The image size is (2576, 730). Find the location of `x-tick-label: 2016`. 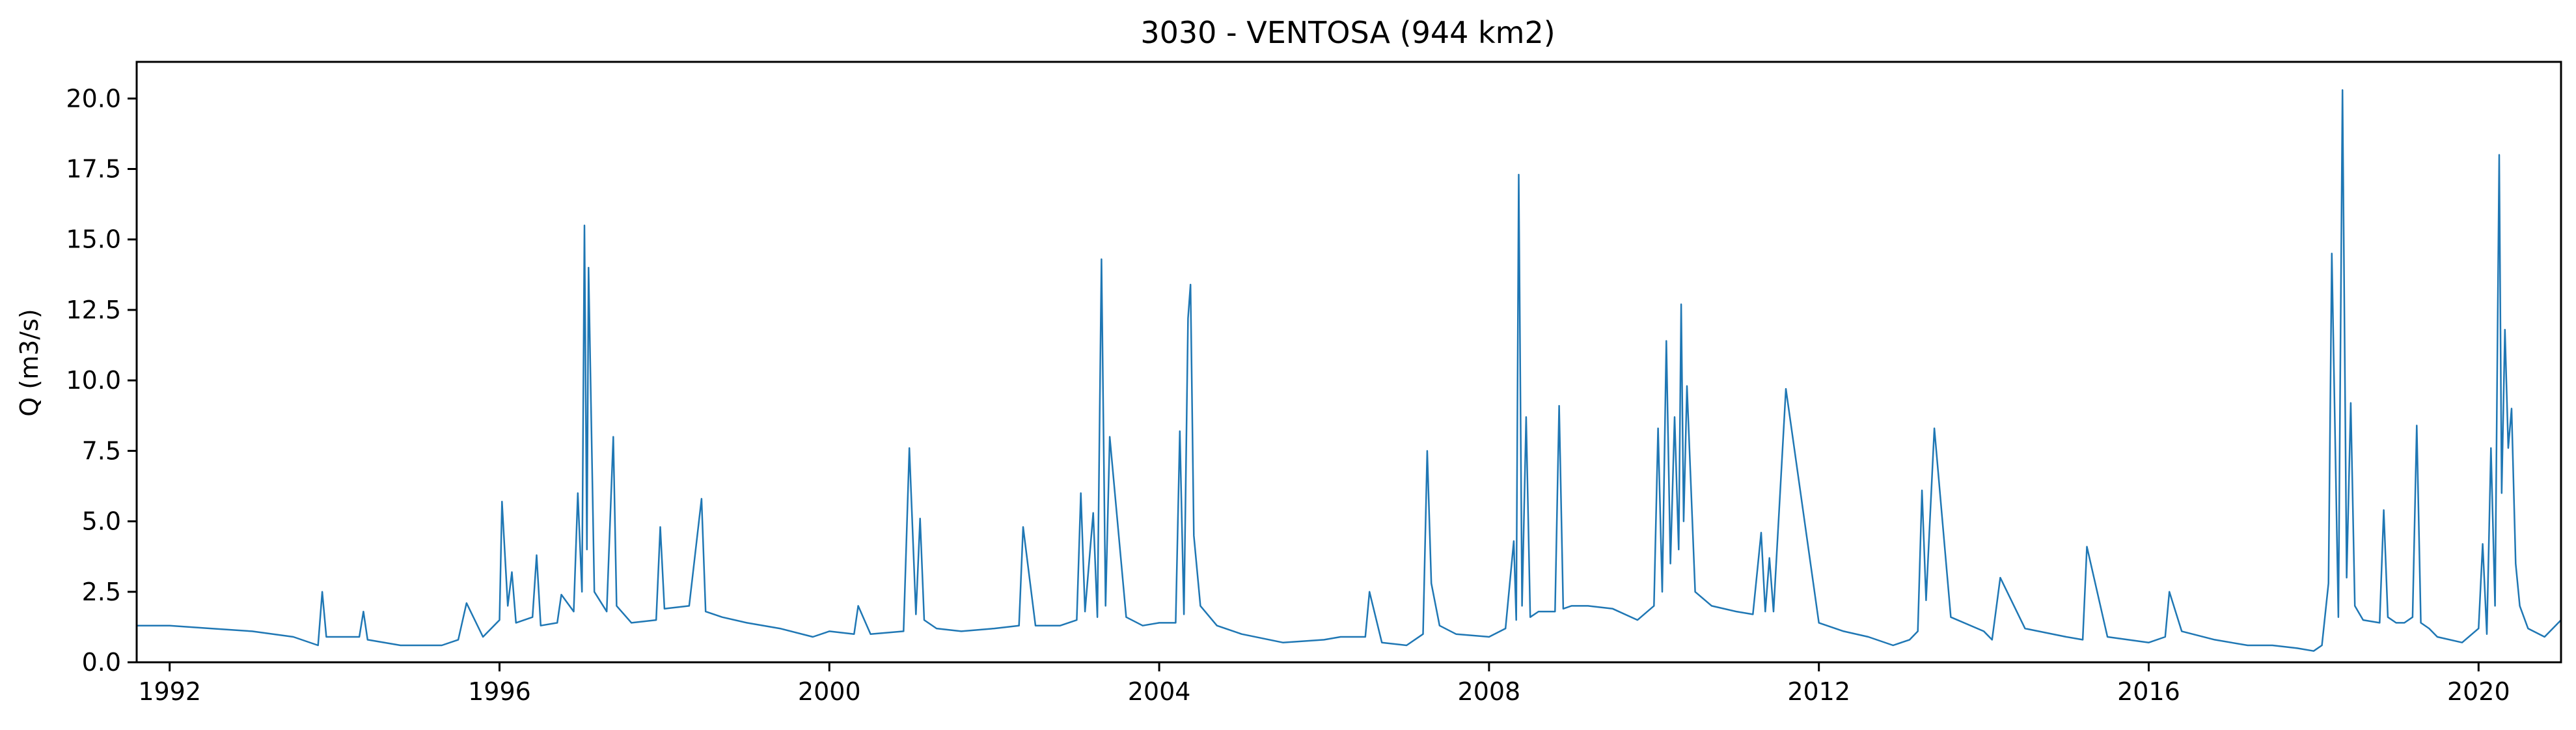

x-tick-label: 2016 is located at coordinates (2149, 691).